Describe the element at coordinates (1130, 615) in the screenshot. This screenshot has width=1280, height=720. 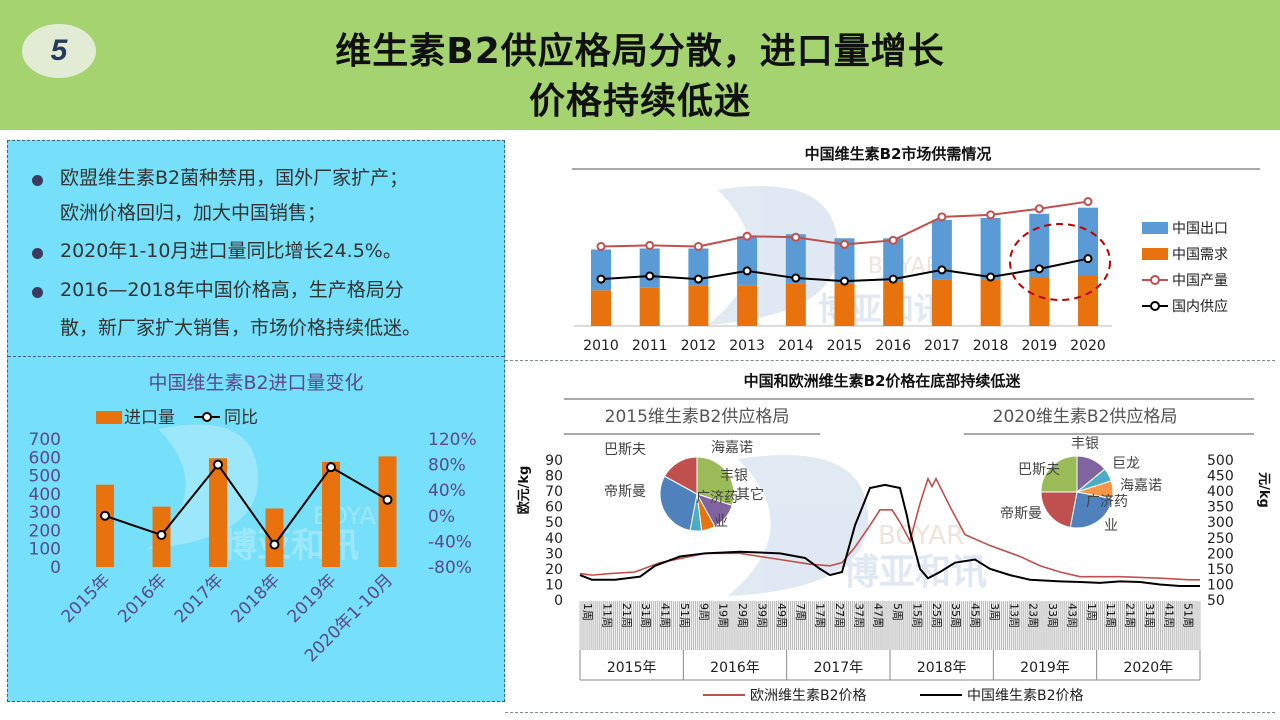
I see `x-week-label: 21周` at that location.